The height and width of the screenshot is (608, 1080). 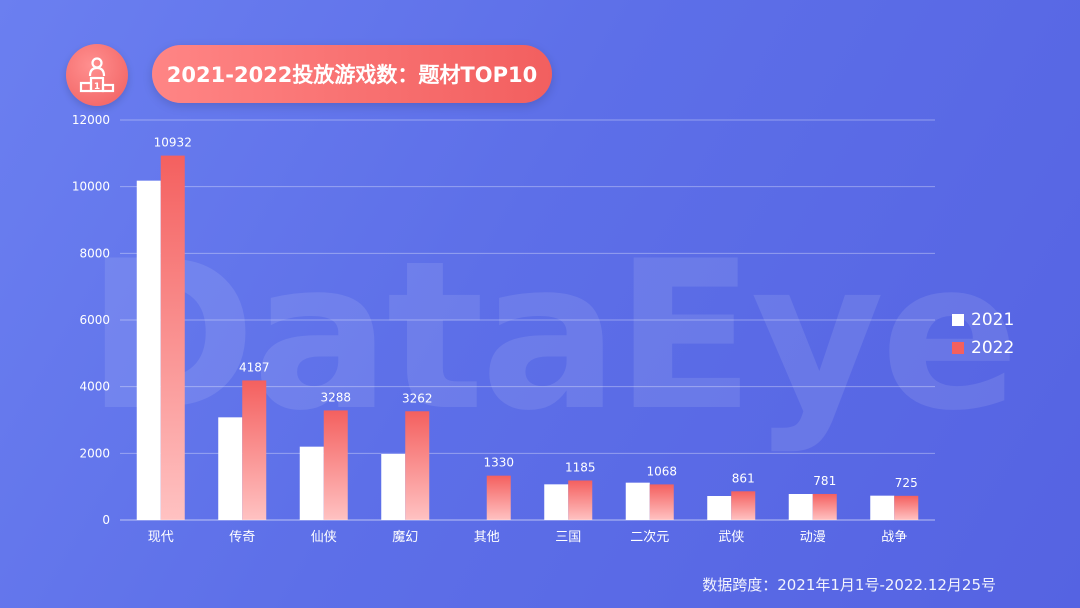 What do you see at coordinates (97, 87) in the screenshot?
I see `svg-text: 1` at bounding box center [97, 87].